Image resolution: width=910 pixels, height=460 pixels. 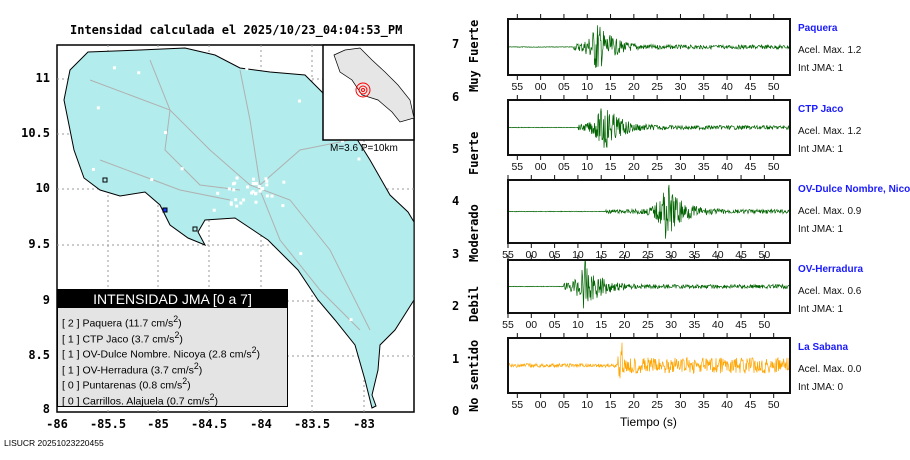 What do you see at coordinates (831, 269) in the screenshot?
I see `station-name: OV-Herradura` at bounding box center [831, 269].